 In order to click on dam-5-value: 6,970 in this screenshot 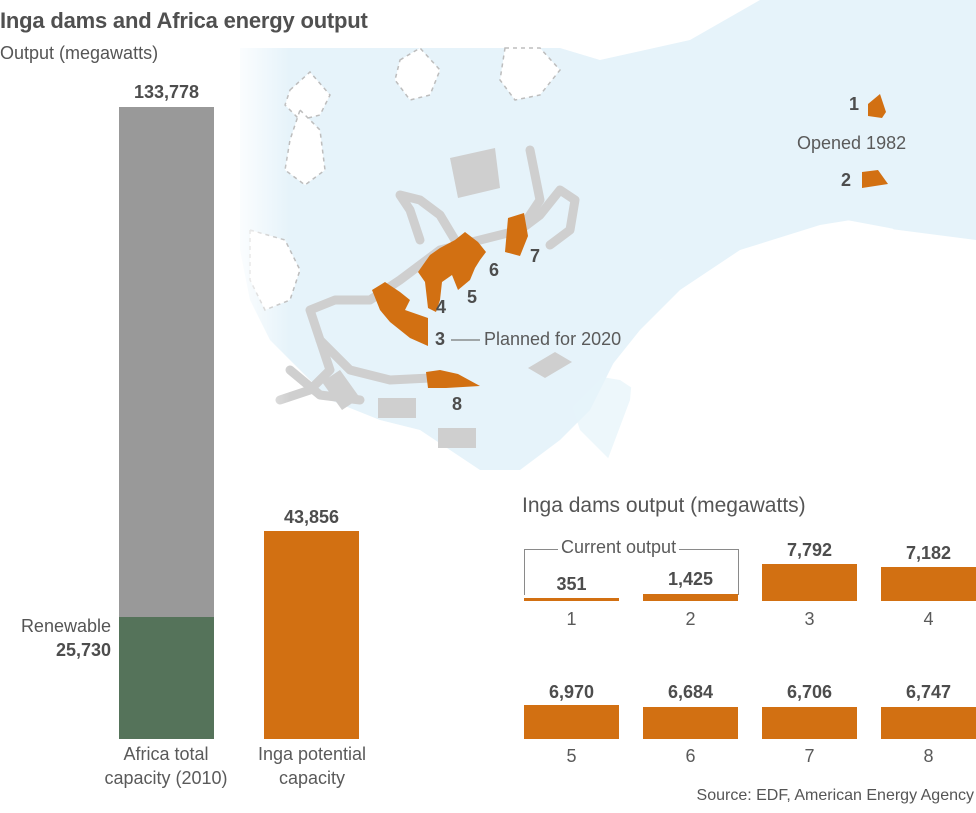, I will do `click(571, 692)`.